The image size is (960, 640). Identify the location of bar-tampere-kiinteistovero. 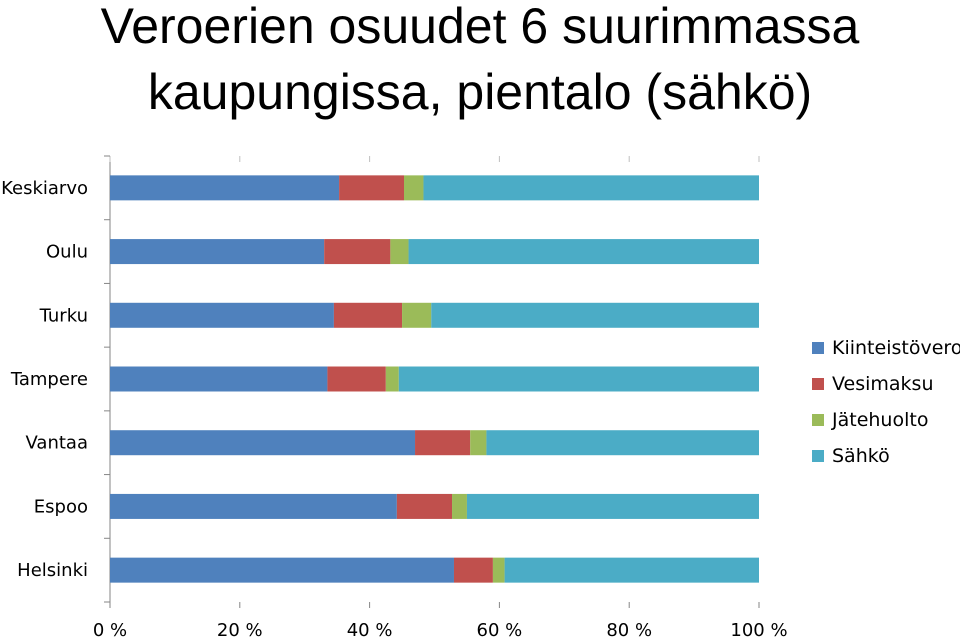
(219, 379).